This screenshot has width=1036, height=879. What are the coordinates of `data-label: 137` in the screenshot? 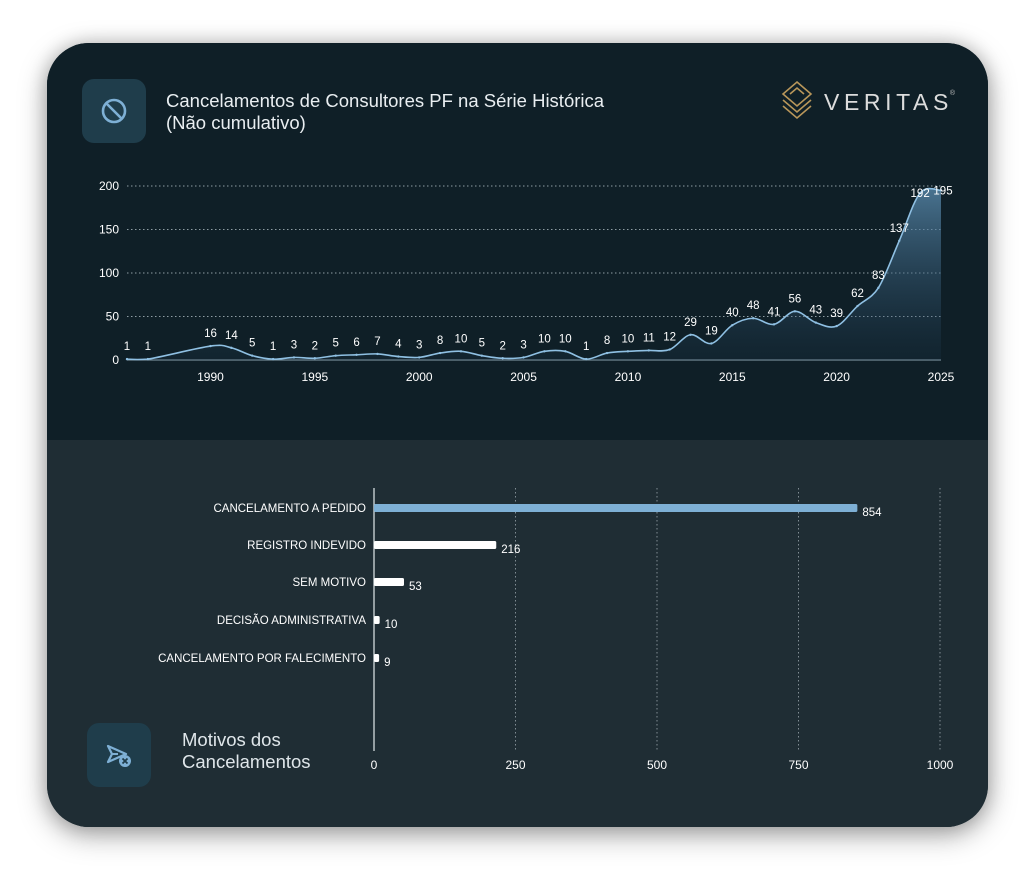 It's located at (899, 229).